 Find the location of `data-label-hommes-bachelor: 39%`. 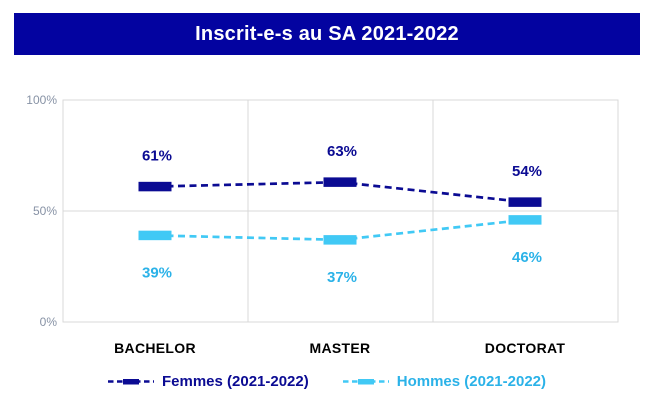

data-label-hommes-bachelor: 39% is located at coordinates (157, 272).